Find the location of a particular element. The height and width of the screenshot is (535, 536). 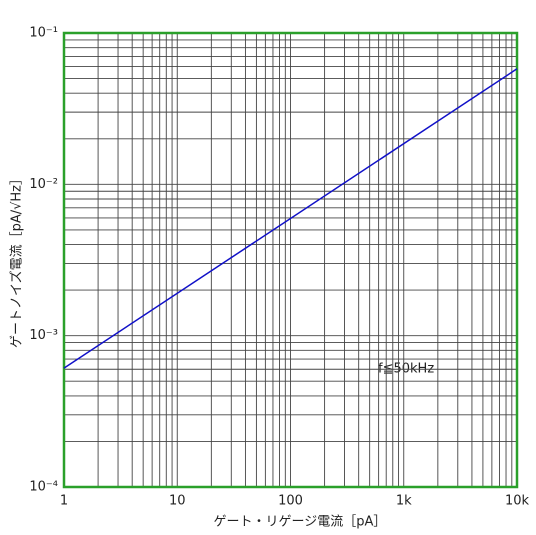

x-axis-label: ゲート・リゲージ電流［pA］ is located at coordinates (300, 522).